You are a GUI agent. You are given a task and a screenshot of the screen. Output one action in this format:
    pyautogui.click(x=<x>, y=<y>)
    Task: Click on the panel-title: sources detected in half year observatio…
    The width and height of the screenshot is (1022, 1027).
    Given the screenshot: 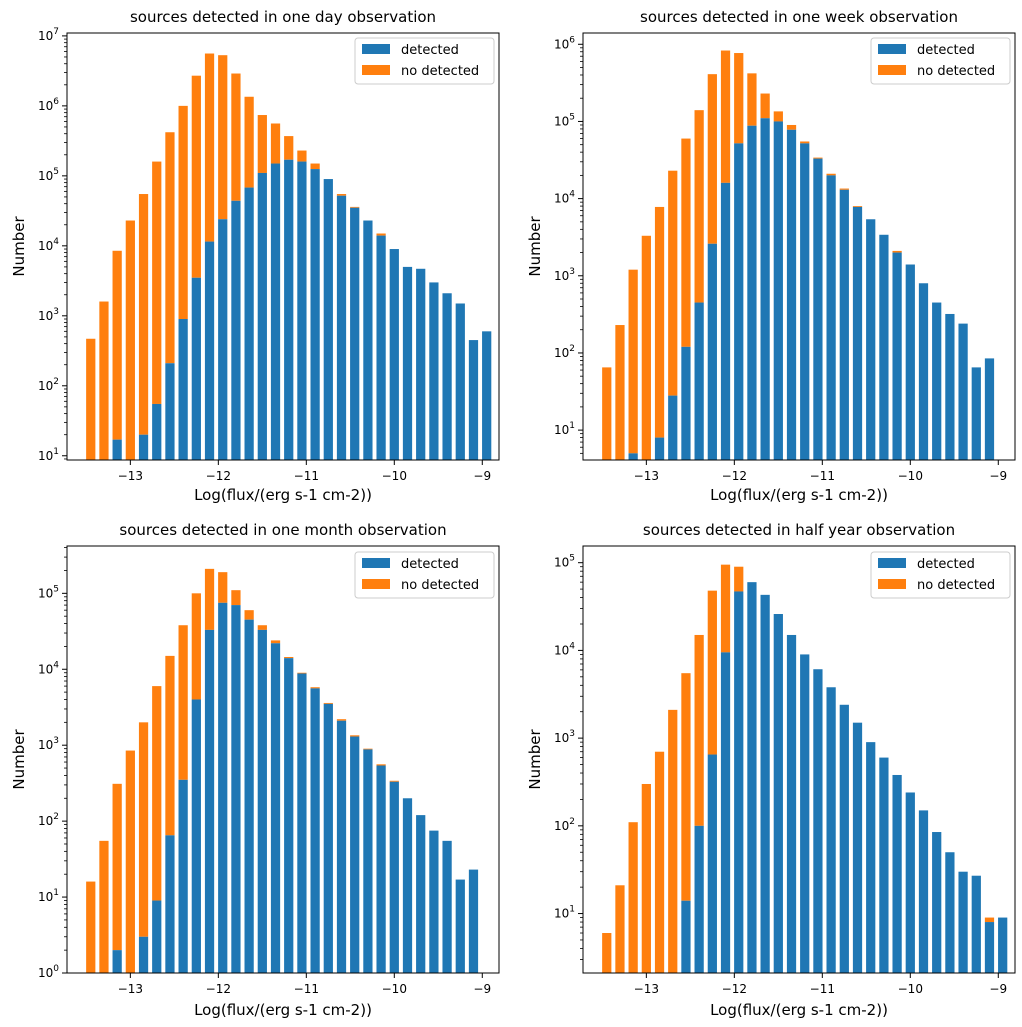 What is the action you would take?
    pyautogui.click(x=799, y=530)
    